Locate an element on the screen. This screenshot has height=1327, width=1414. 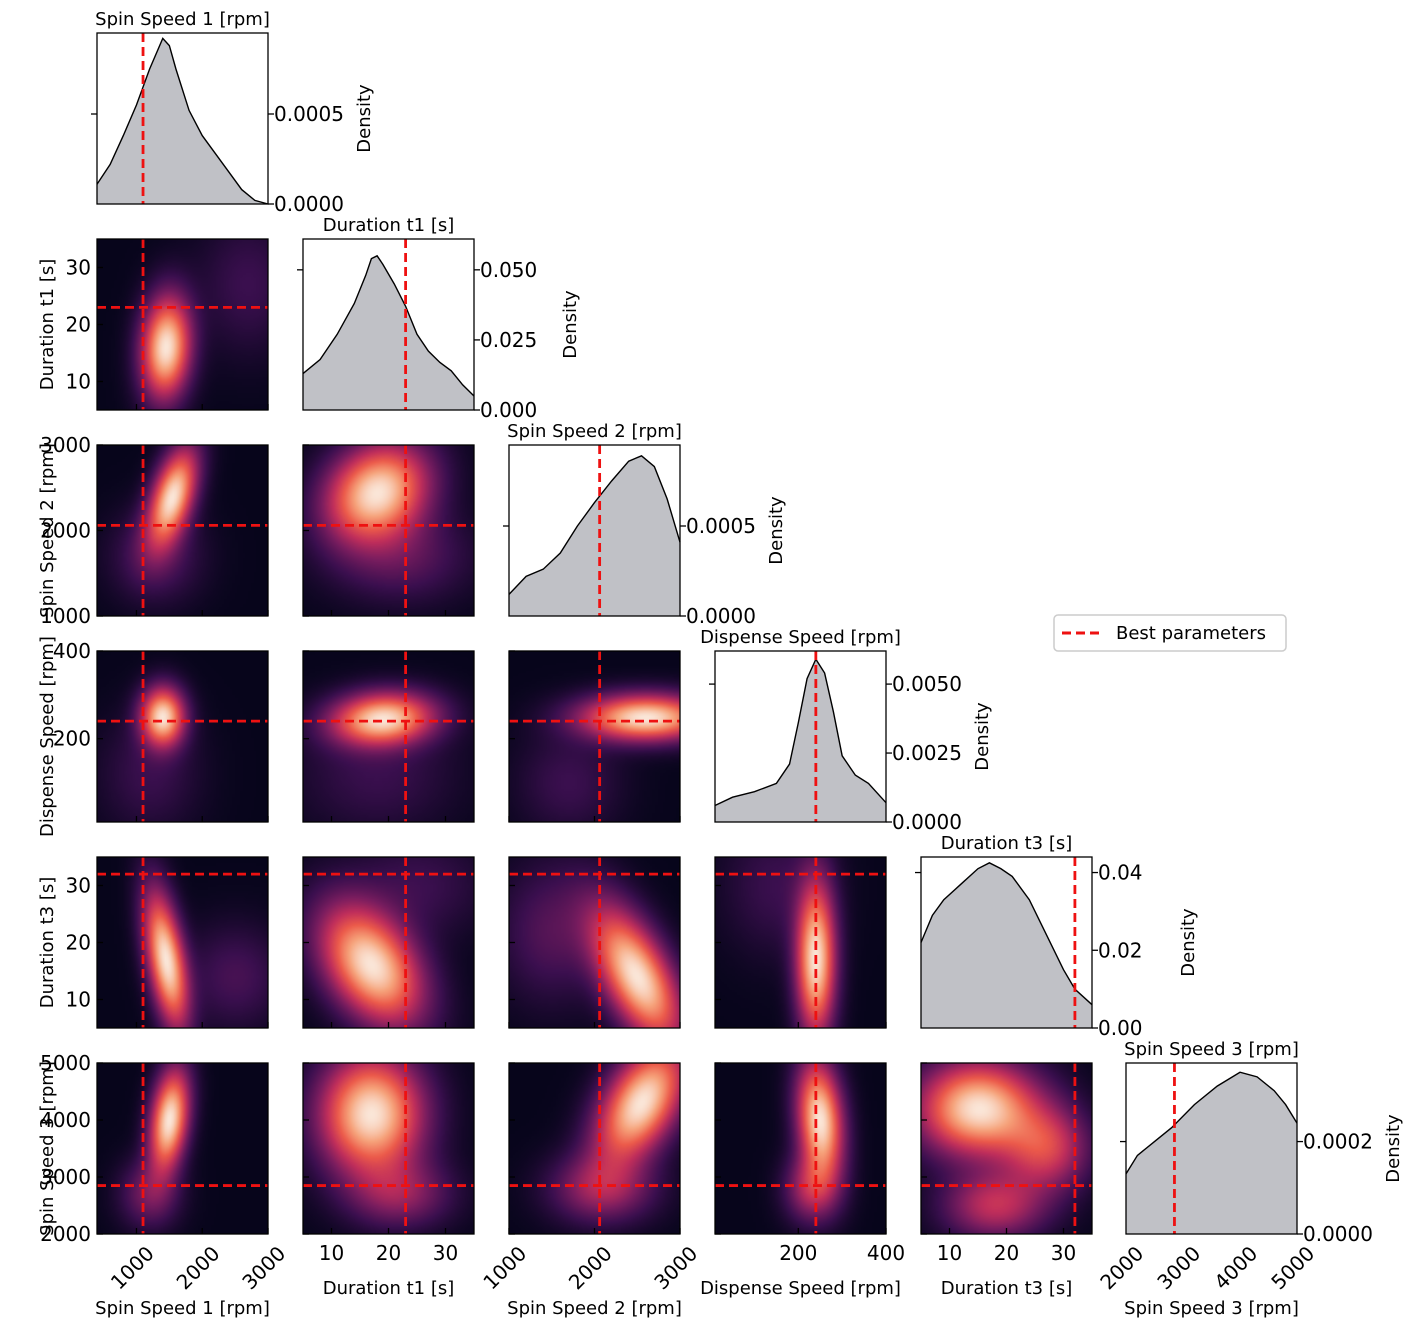
density-tick-label: 0.04 is located at coordinates (1120, 873).